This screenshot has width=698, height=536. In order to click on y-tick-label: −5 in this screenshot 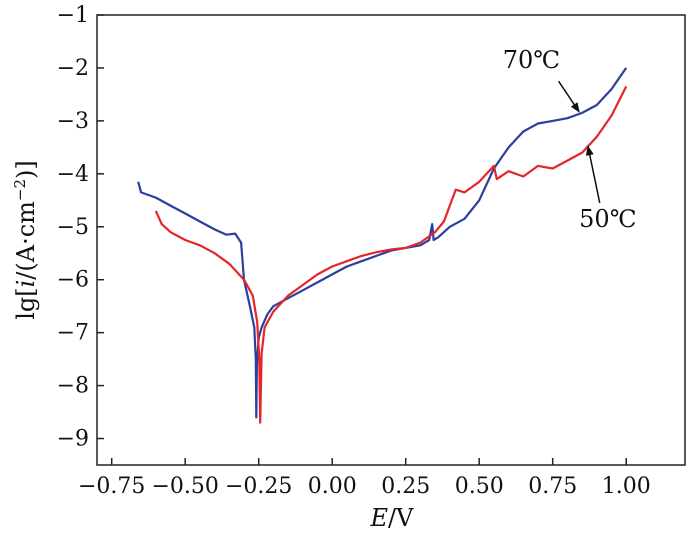, I will do `click(73, 227)`.